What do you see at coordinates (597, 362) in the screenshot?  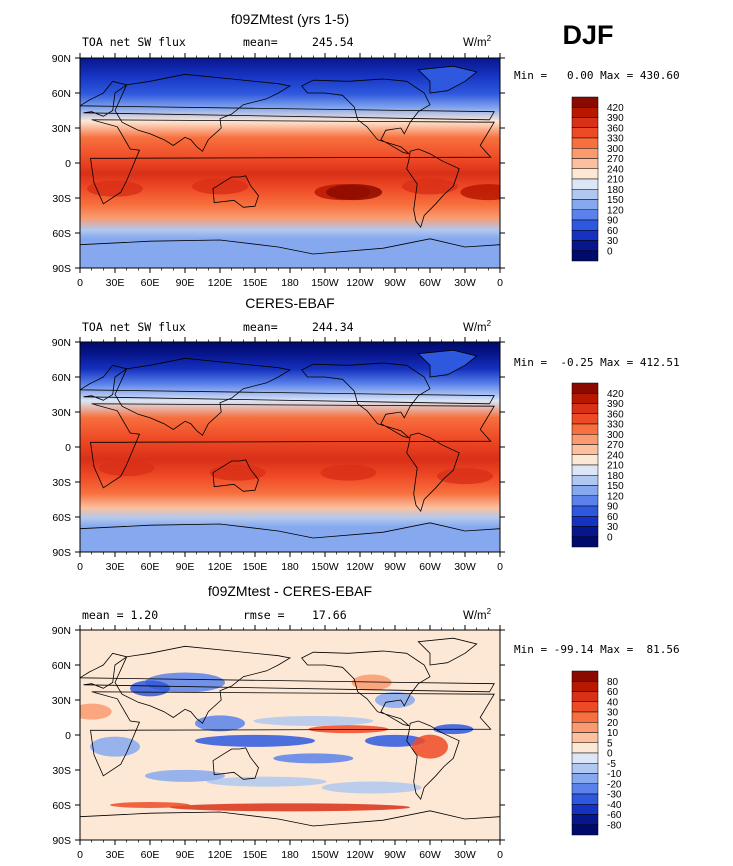 I see `panel-min-max: Min = -0.25 Max = 412.51` at bounding box center [597, 362].